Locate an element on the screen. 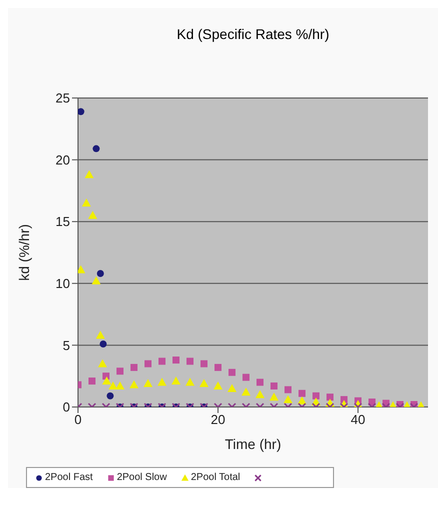 Image resolution: width=448 pixels, height=514 pixels. y-tick-label: 10 is located at coordinates (63, 284).